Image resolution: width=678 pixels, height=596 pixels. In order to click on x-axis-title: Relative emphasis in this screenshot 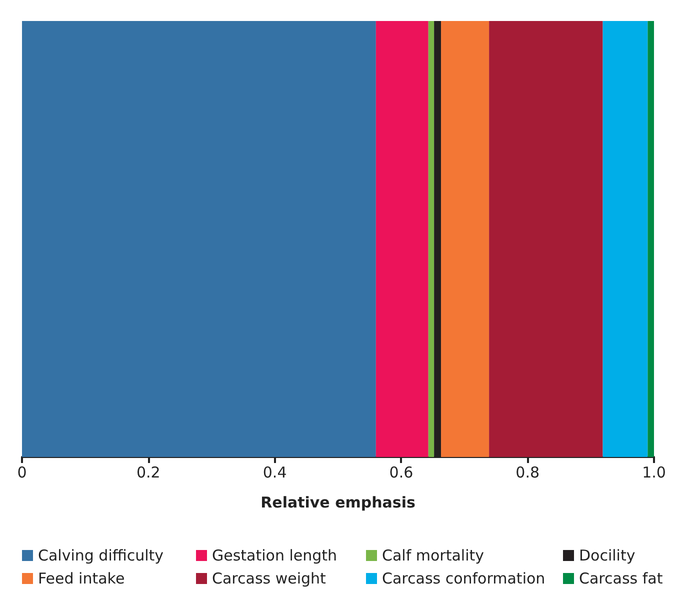, I will do `click(338, 503)`.